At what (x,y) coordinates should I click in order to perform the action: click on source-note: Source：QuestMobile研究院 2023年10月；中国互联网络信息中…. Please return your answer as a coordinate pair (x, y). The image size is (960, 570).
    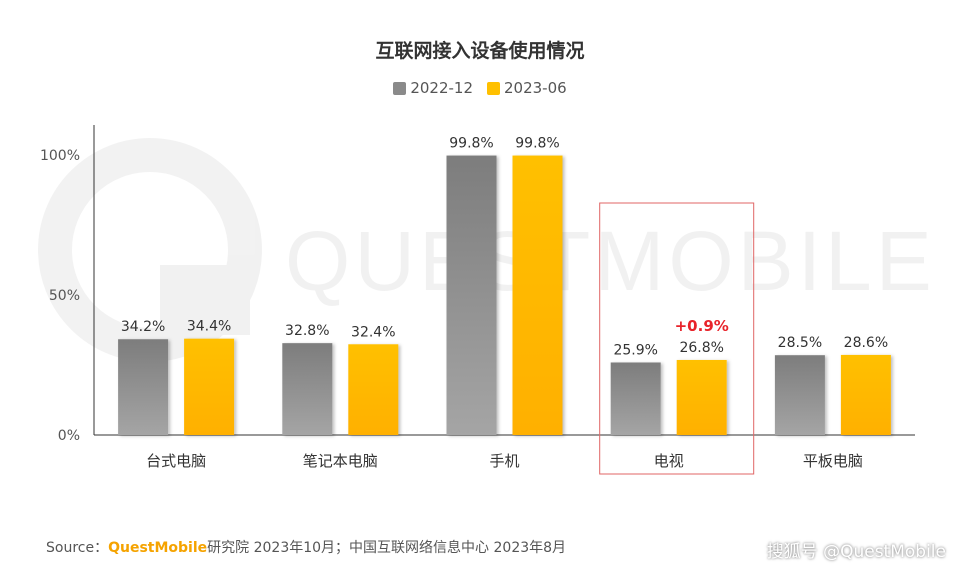
    Looking at the image, I should click on (306, 547).